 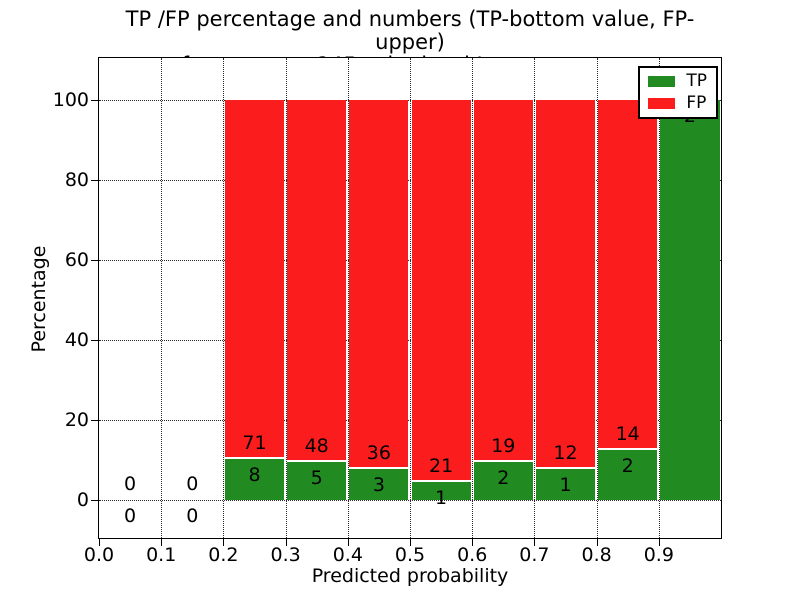 I want to click on x-tick-label: 0.6, so click(x=472, y=555).